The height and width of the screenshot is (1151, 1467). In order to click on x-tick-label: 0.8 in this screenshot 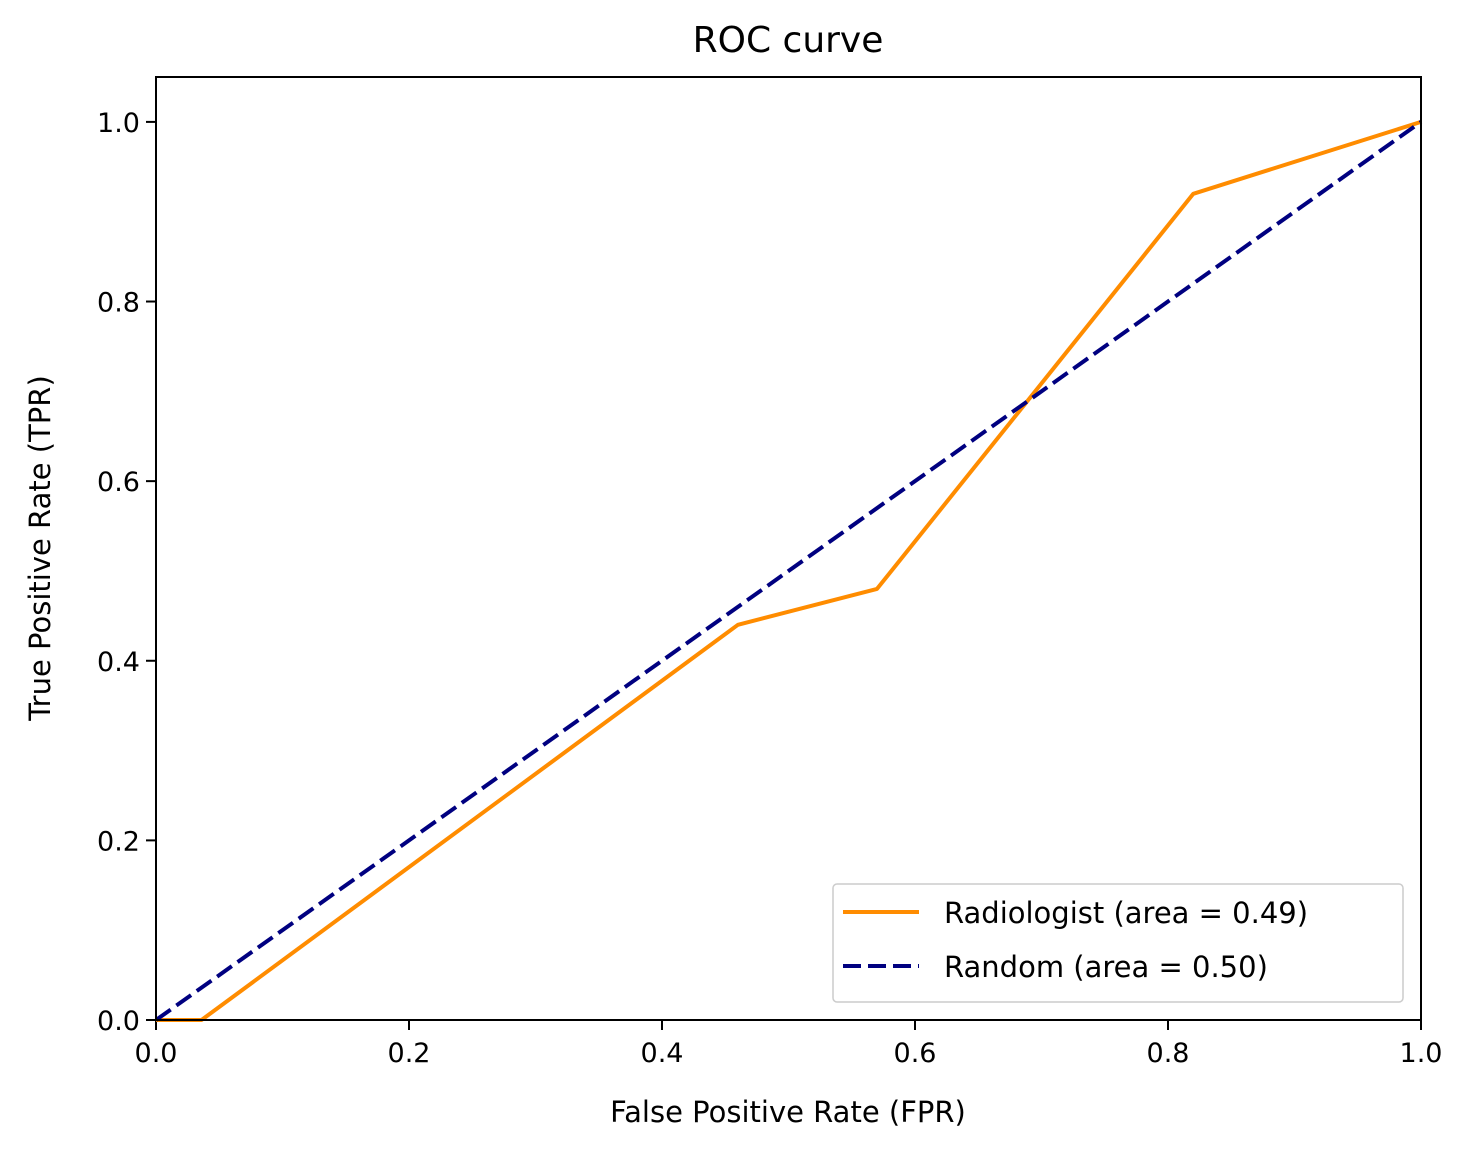, I will do `click(1168, 1053)`.